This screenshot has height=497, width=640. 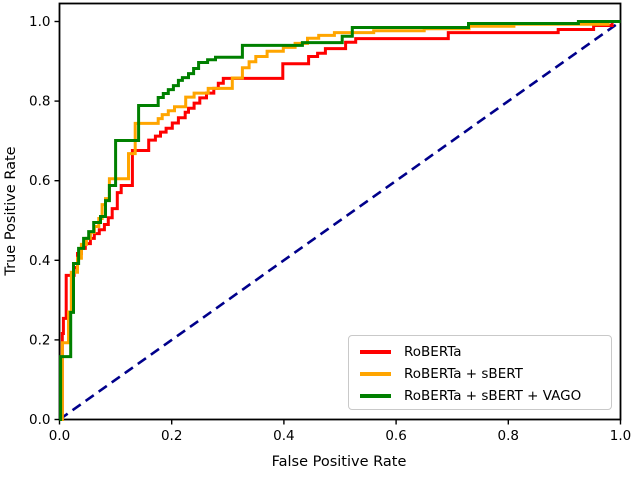 I want to click on x-tick-label: 0.2, so click(x=171, y=436).